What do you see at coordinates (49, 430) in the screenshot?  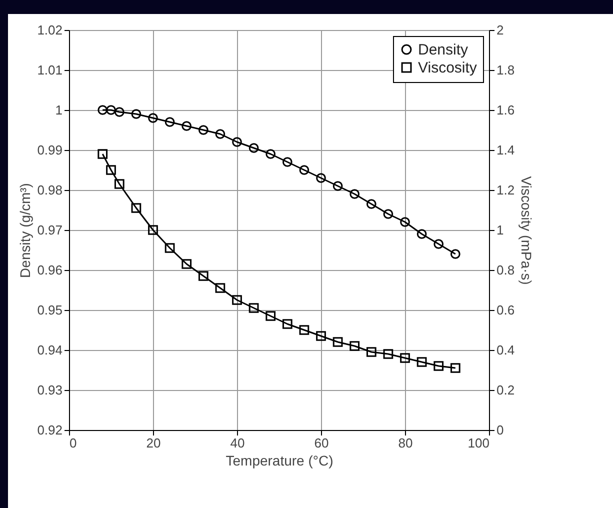 I see `y-tick-label: 0.92` at bounding box center [49, 430].